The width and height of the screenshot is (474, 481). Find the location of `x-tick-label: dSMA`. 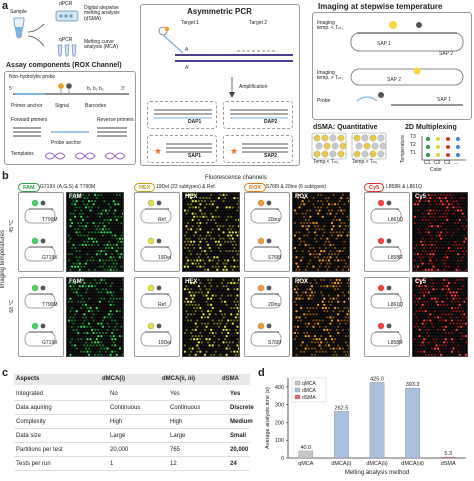

x-tick-label: dSMA is located at coordinates (448, 464).